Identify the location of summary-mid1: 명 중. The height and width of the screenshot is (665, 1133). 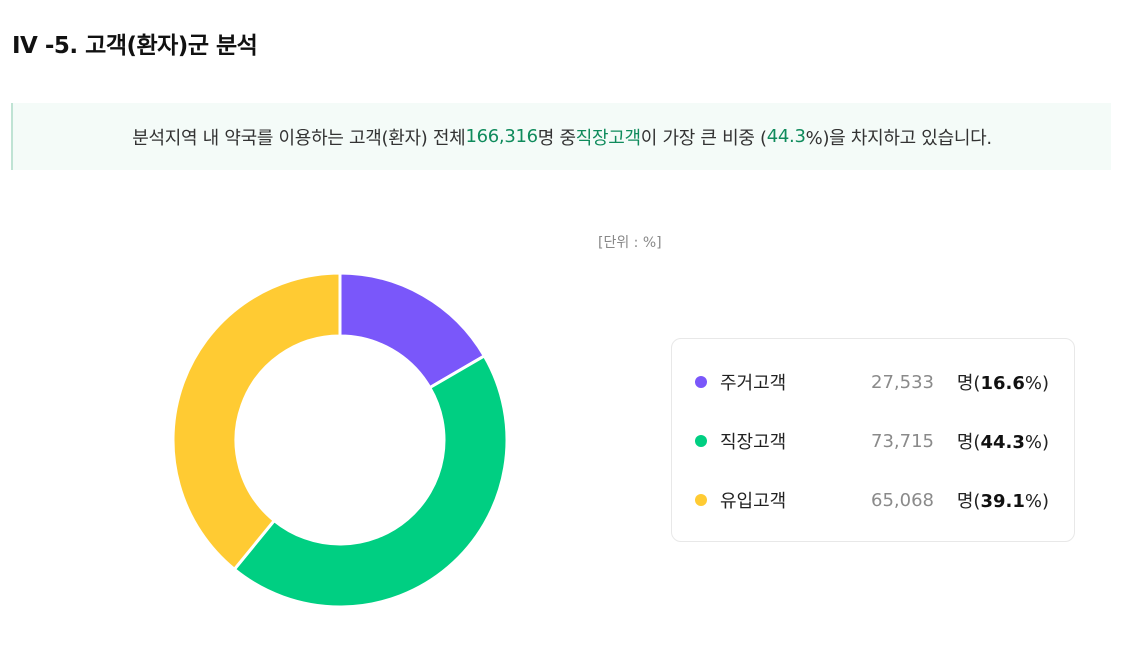
(556, 138).